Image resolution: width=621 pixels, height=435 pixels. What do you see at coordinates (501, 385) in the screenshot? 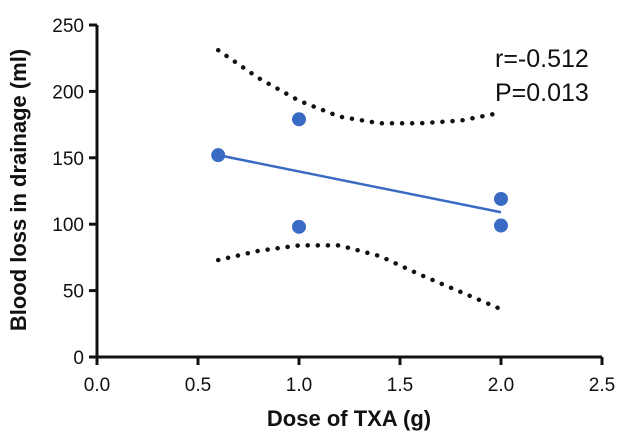
I see `x-tick-label: 2.0` at bounding box center [501, 385].